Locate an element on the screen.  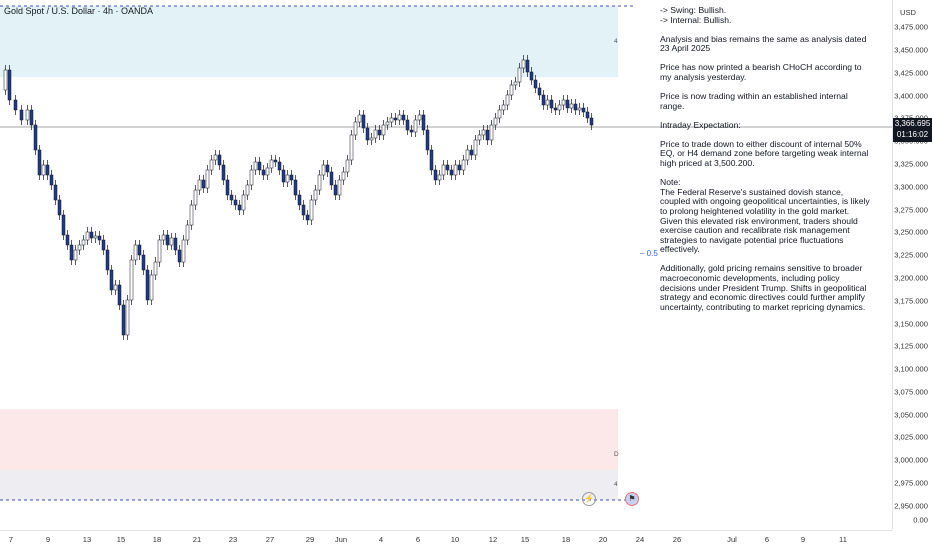
lightning-icon: ⚡ is located at coordinates (589, 499).